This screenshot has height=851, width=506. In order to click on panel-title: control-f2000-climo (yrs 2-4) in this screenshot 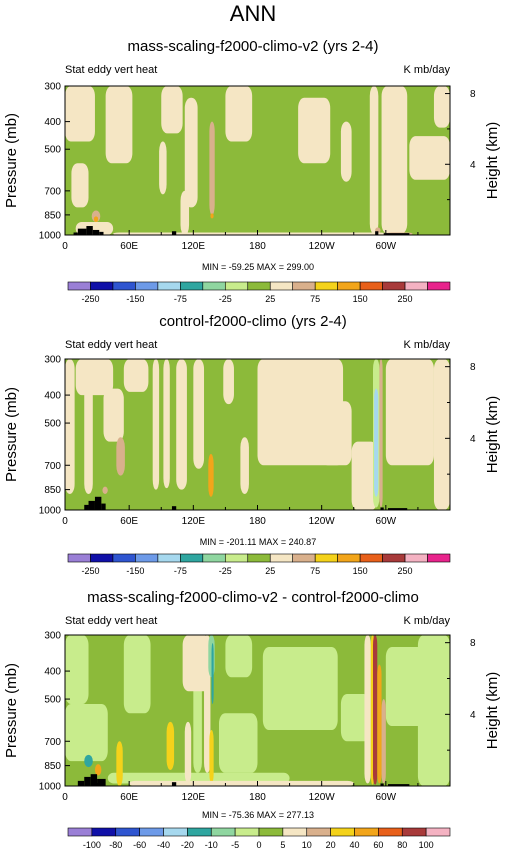, I will do `click(253, 321)`.